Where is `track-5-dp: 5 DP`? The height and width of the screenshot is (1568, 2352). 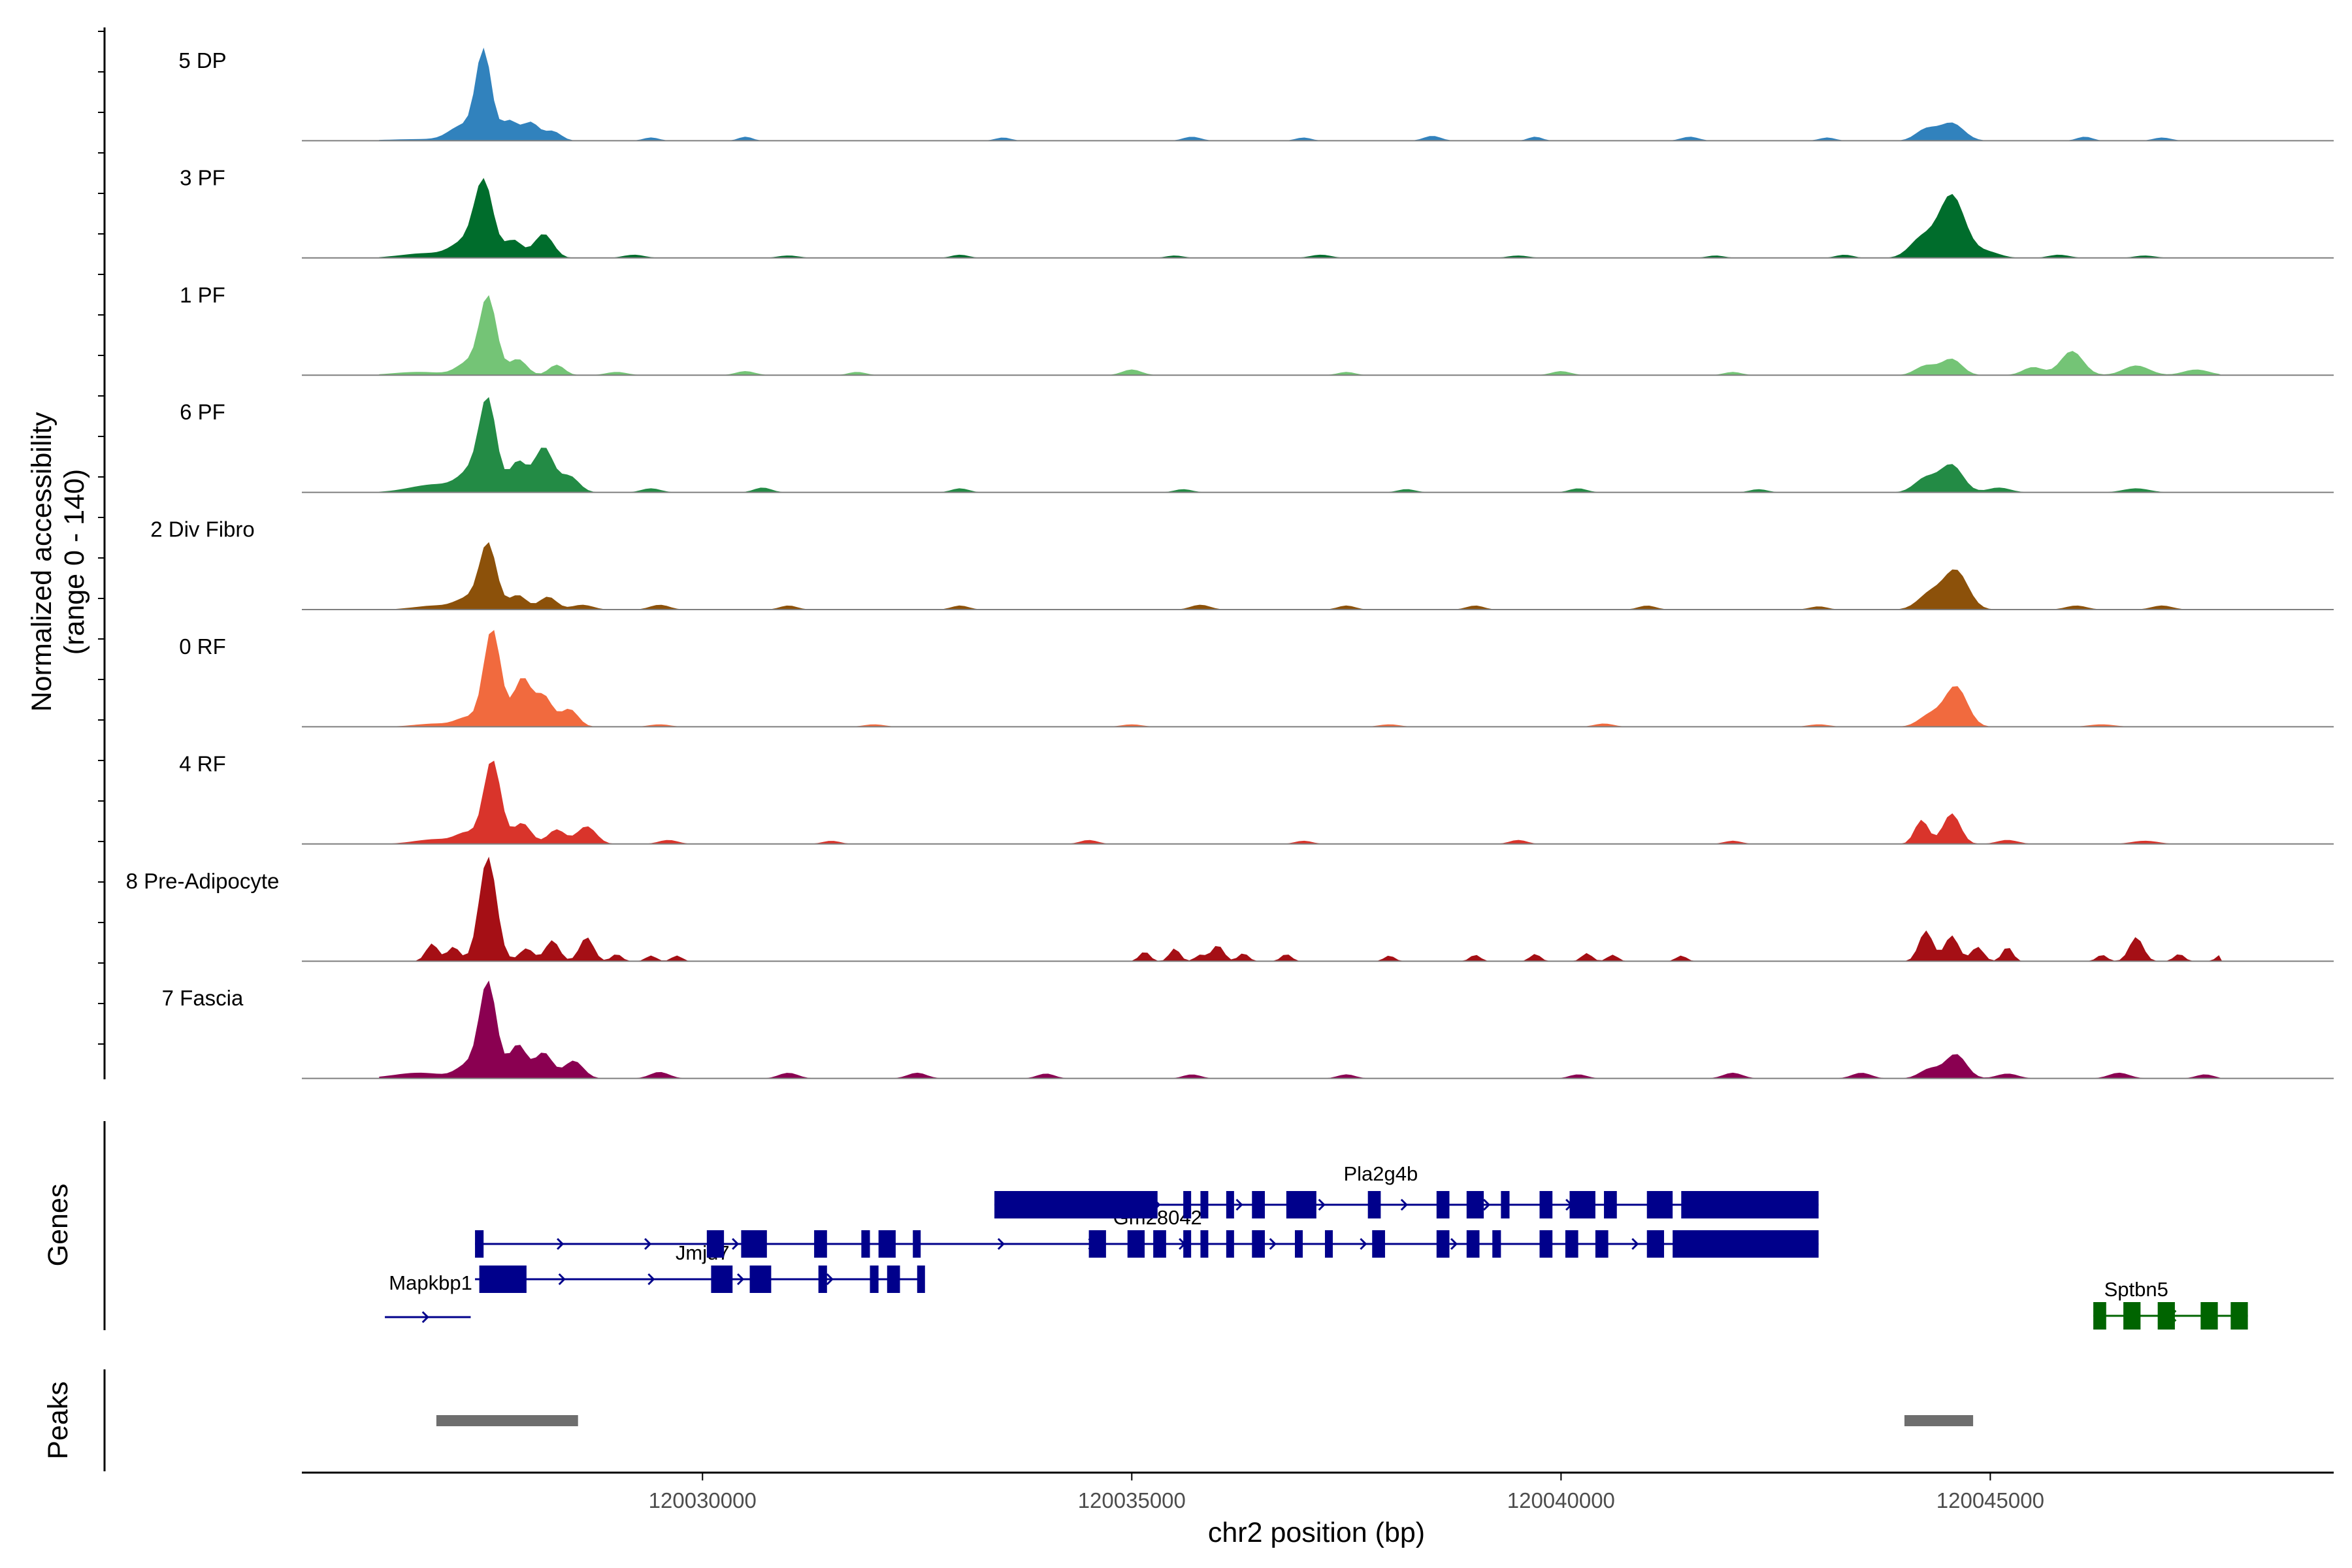
track-5-dp: 5 DP is located at coordinates (1256, 94).